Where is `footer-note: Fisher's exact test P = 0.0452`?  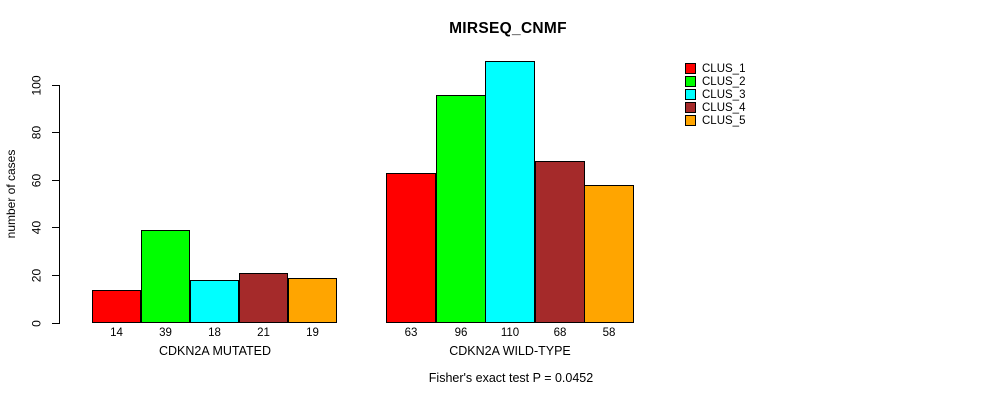
footer-note: Fisher's exact test P = 0.0452 is located at coordinates (511, 378).